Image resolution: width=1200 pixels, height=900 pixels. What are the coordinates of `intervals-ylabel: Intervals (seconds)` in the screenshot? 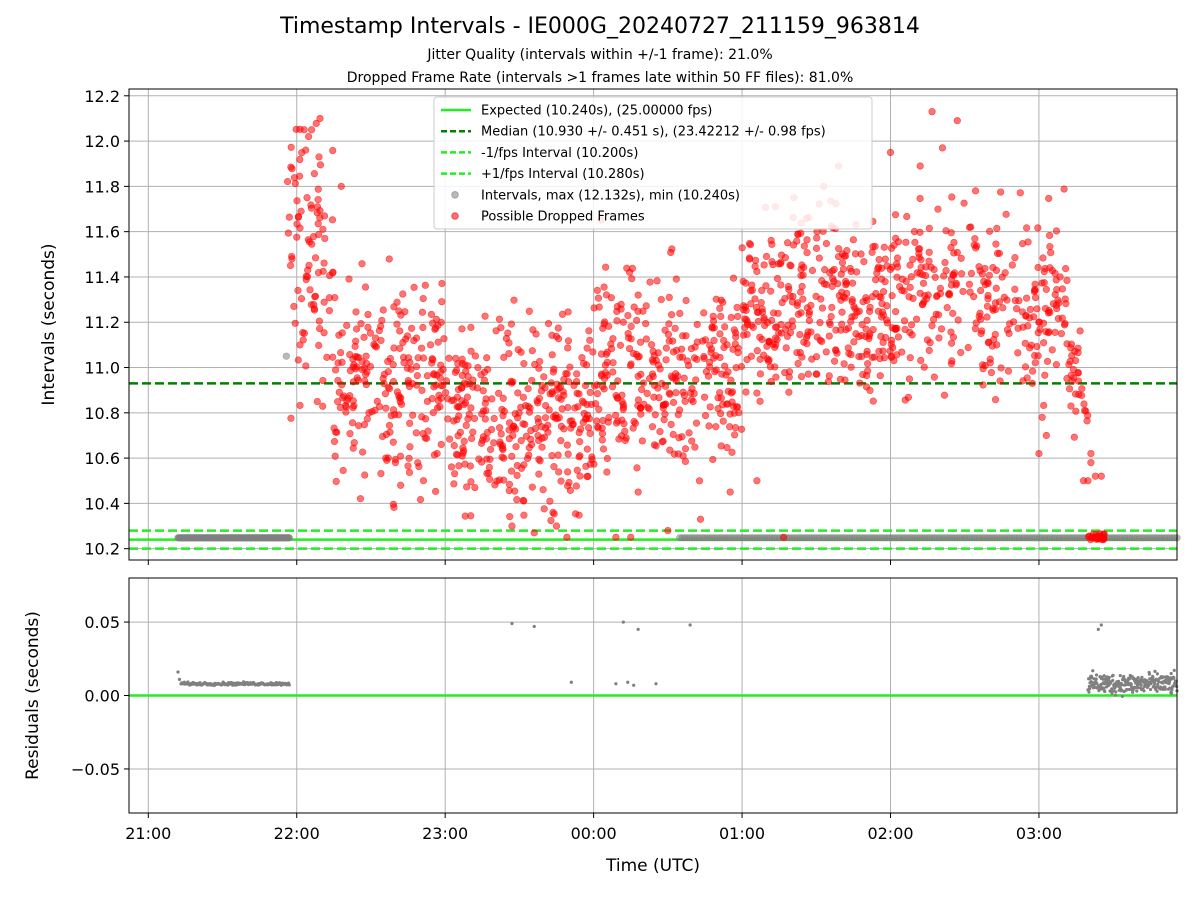 It's located at (49, 324).